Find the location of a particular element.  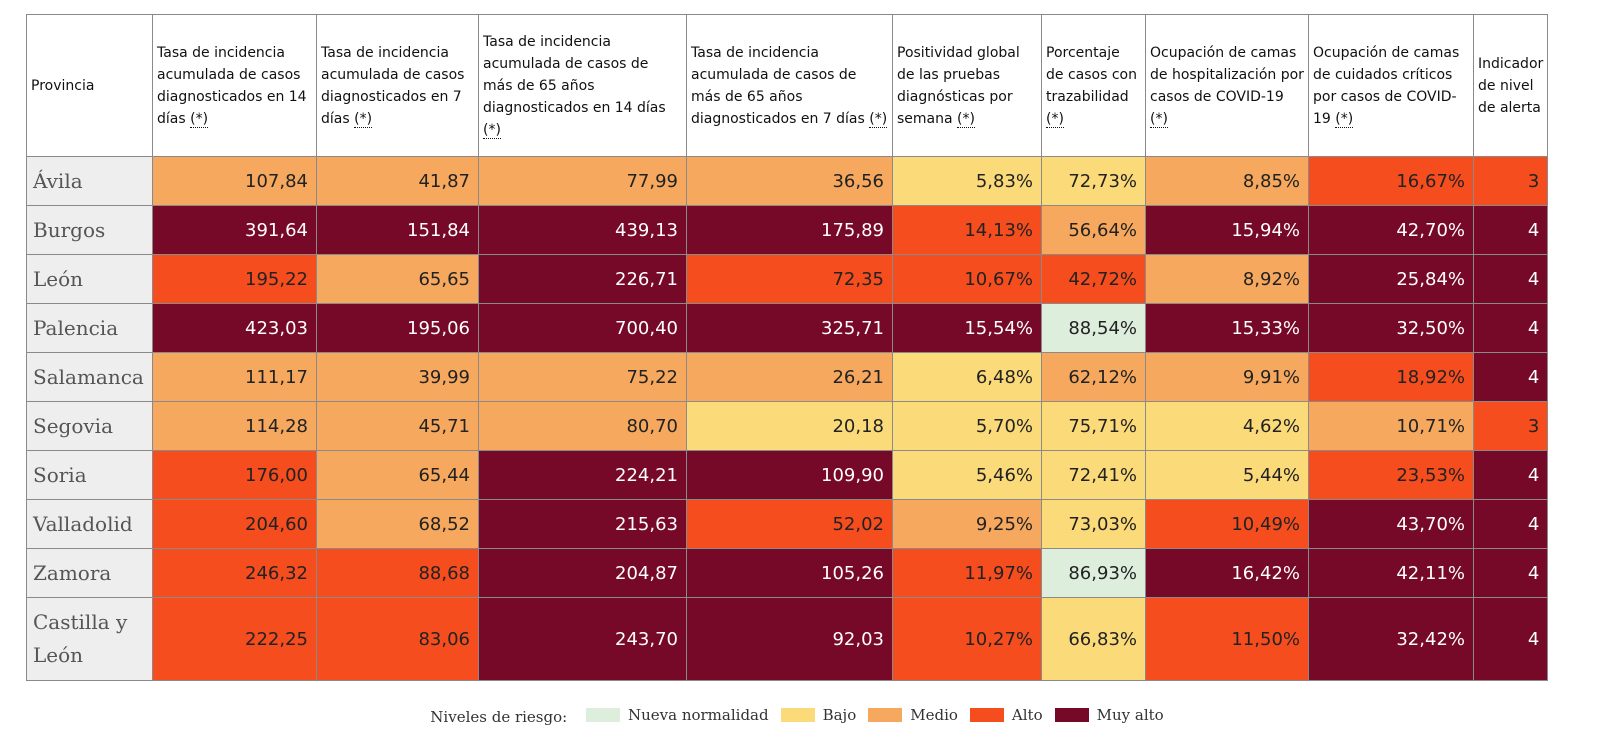

indicator-value-cell: 111,17 is located at coordinates (234, 377).